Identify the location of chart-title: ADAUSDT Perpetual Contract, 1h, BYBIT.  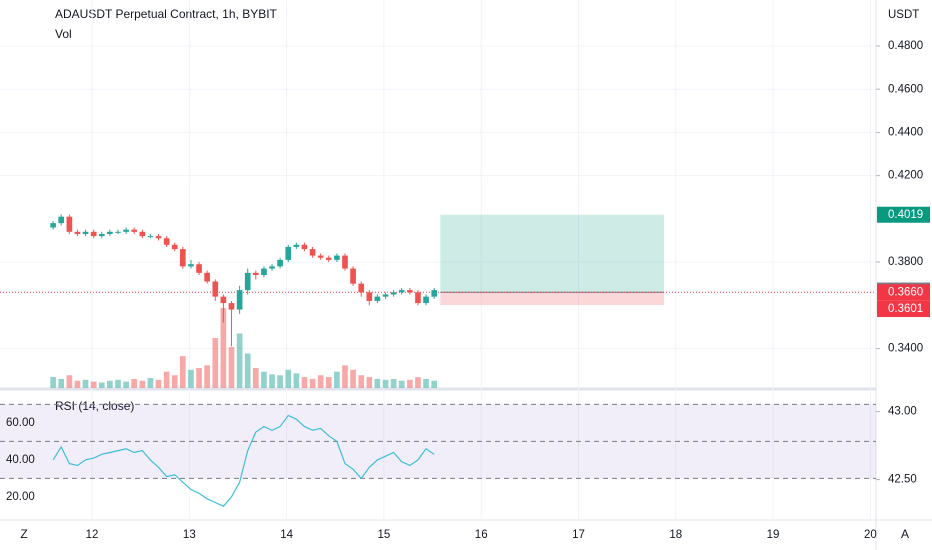
(166, 14).